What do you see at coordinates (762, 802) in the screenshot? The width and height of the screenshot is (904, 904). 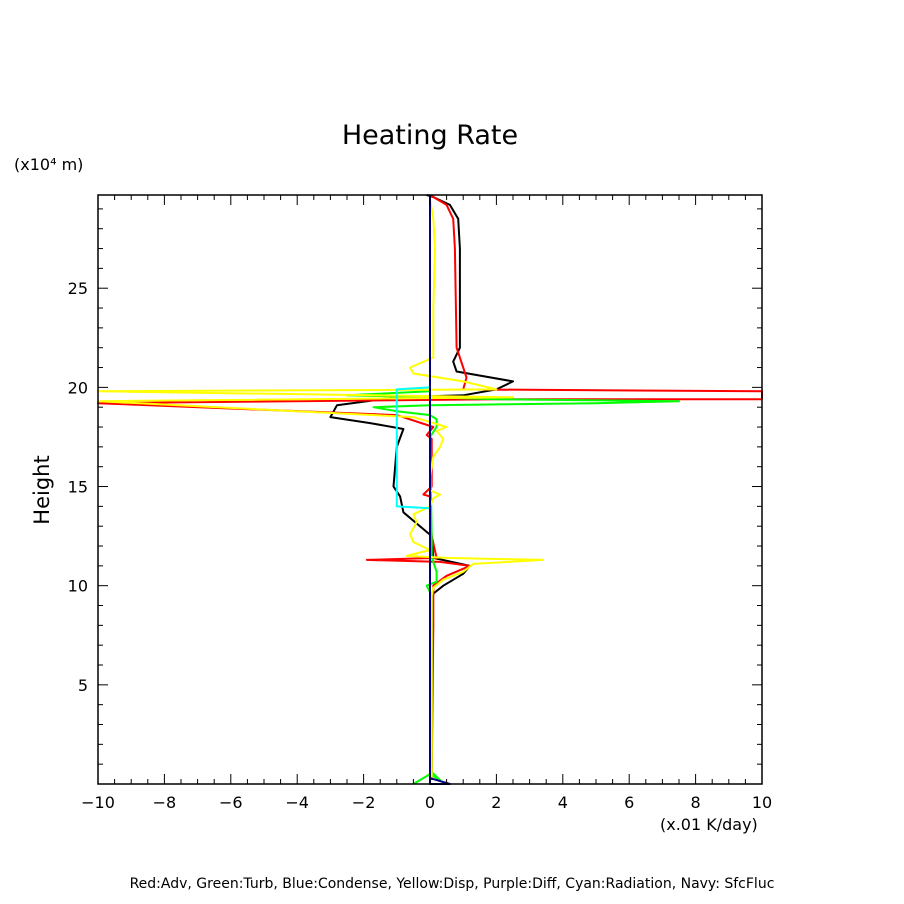 I see `x-tick-label: 10` at bounding box center [762, 802].